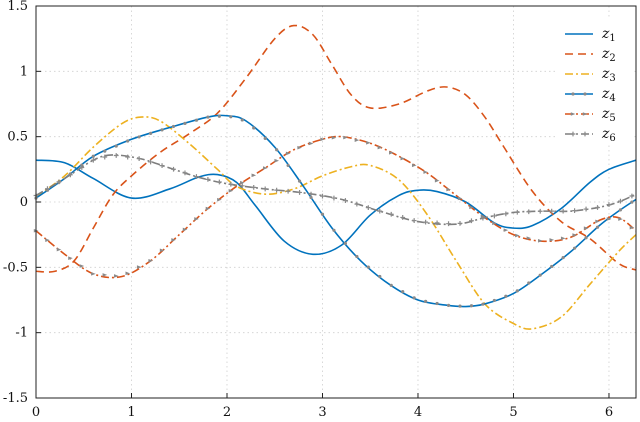  What do you see at coordinates (24, 202) in the screenshot?
I see `y-tick-label: 0` at bounding box center [24, 202].